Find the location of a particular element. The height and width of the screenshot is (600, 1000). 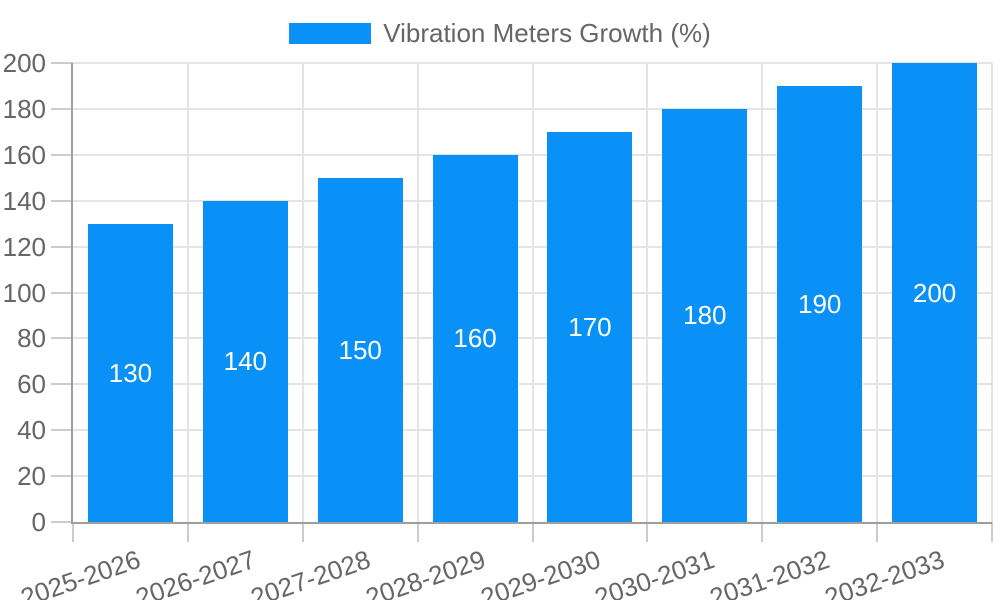

y-tick-label: 40 is located at coordinates (31, 430).